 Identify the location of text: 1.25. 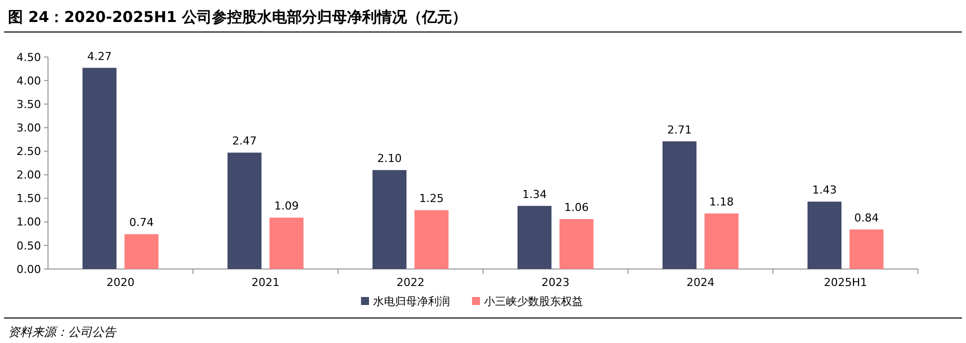
(431, 199).